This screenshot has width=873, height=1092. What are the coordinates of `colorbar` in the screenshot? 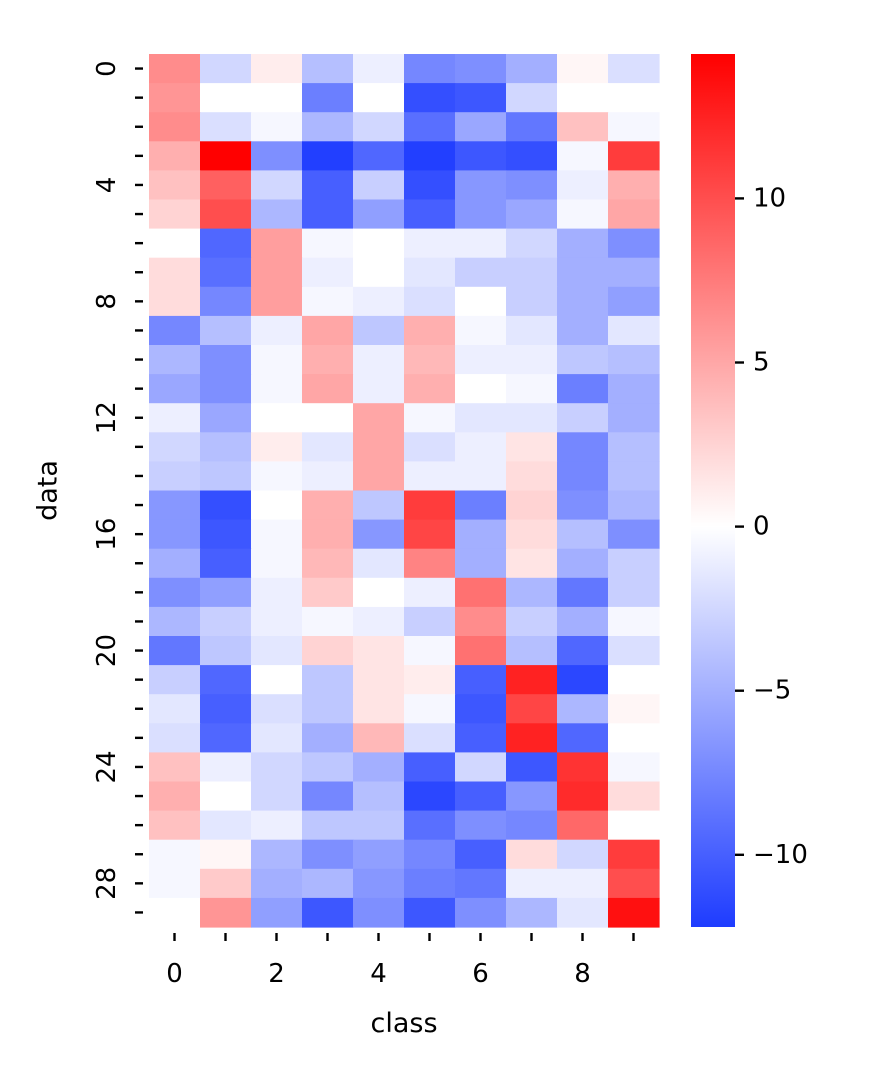 It's located at (713, 490).